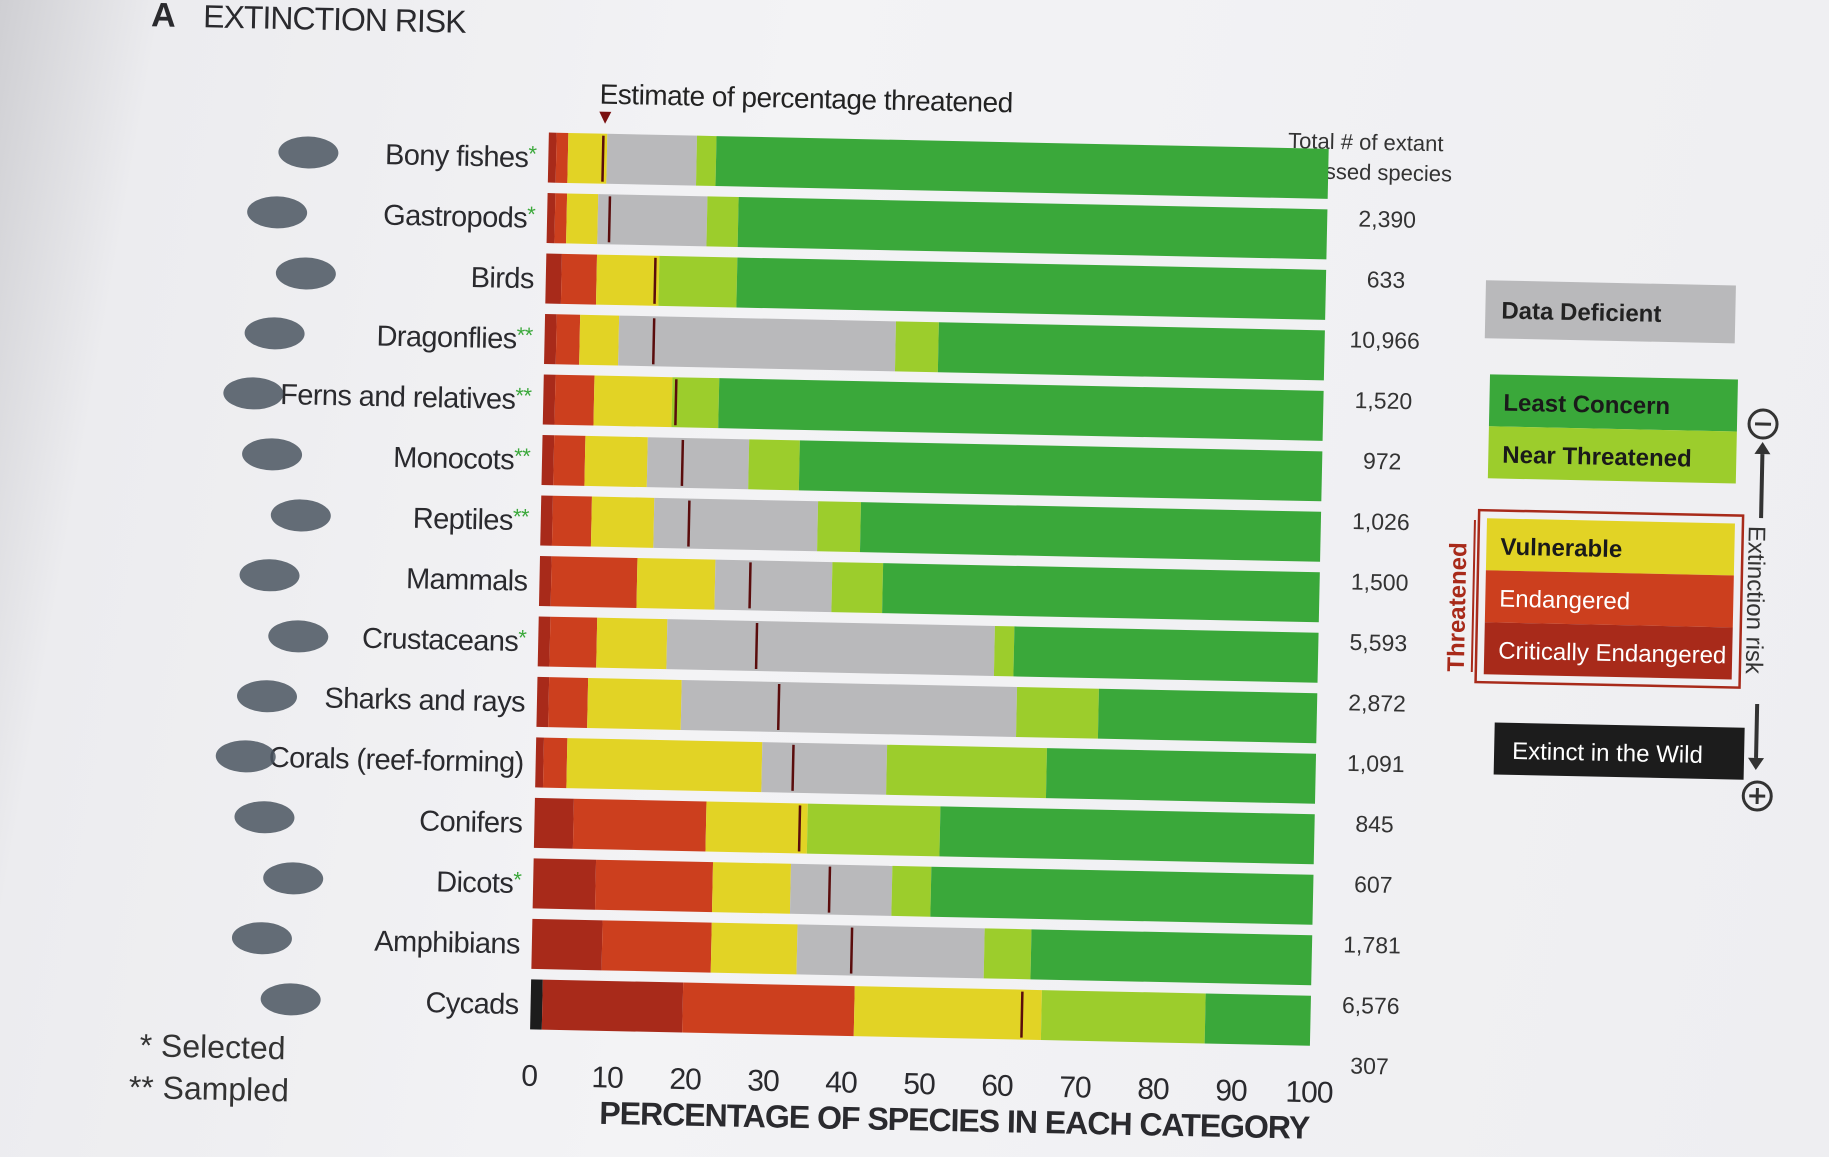 The image size is (1829, 1157). I want to click on bar-segment-vulnerable-amphibians, so click(754, 948).